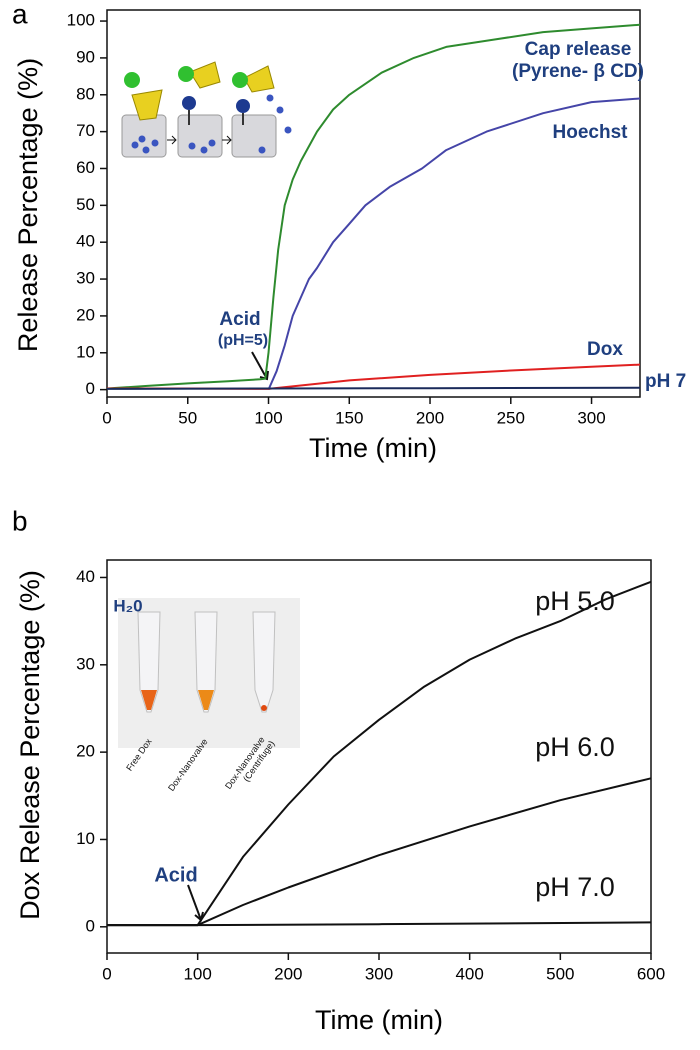 Image resolution: width=700 pixels, height=1050 pixels. What do you see at coordinates (578, 49) in the screenshot?
I see `series-label: Cap release` at bounding box center [578, 49].